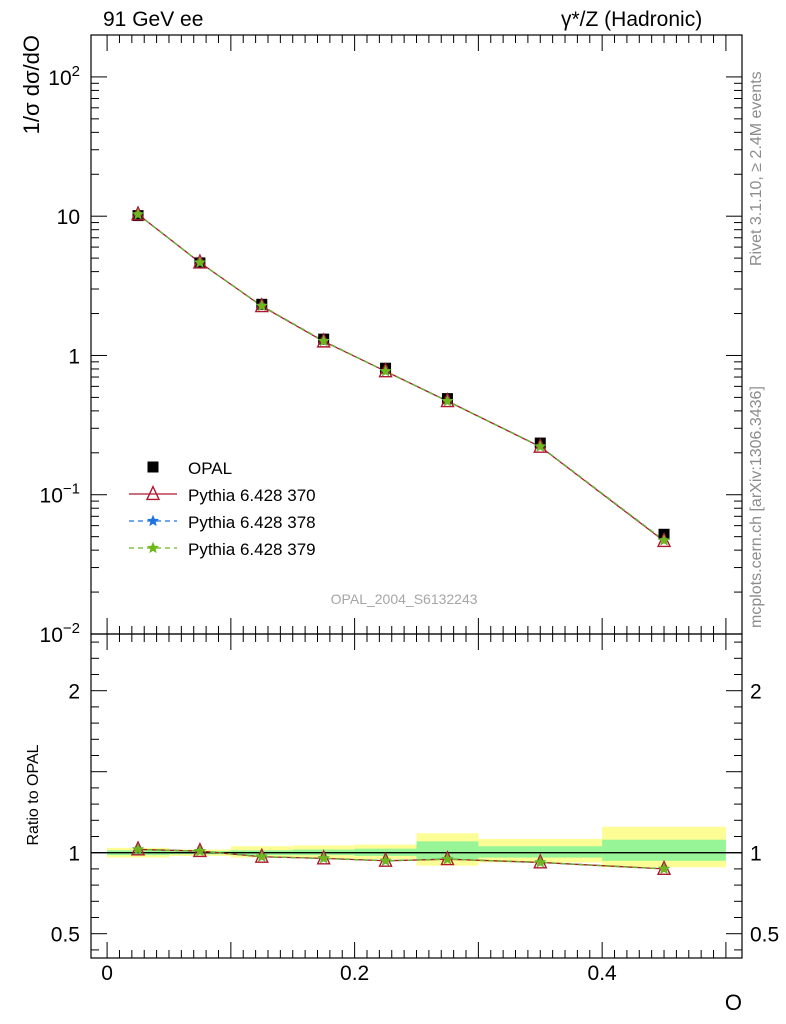 The width and height of the screenshot is (786, 1024). What do you see at coordinates (632, 19) in the screenshot?
I see `header-right-label: γ*/Z (Hadronic)` at bounding box center [632, 19].